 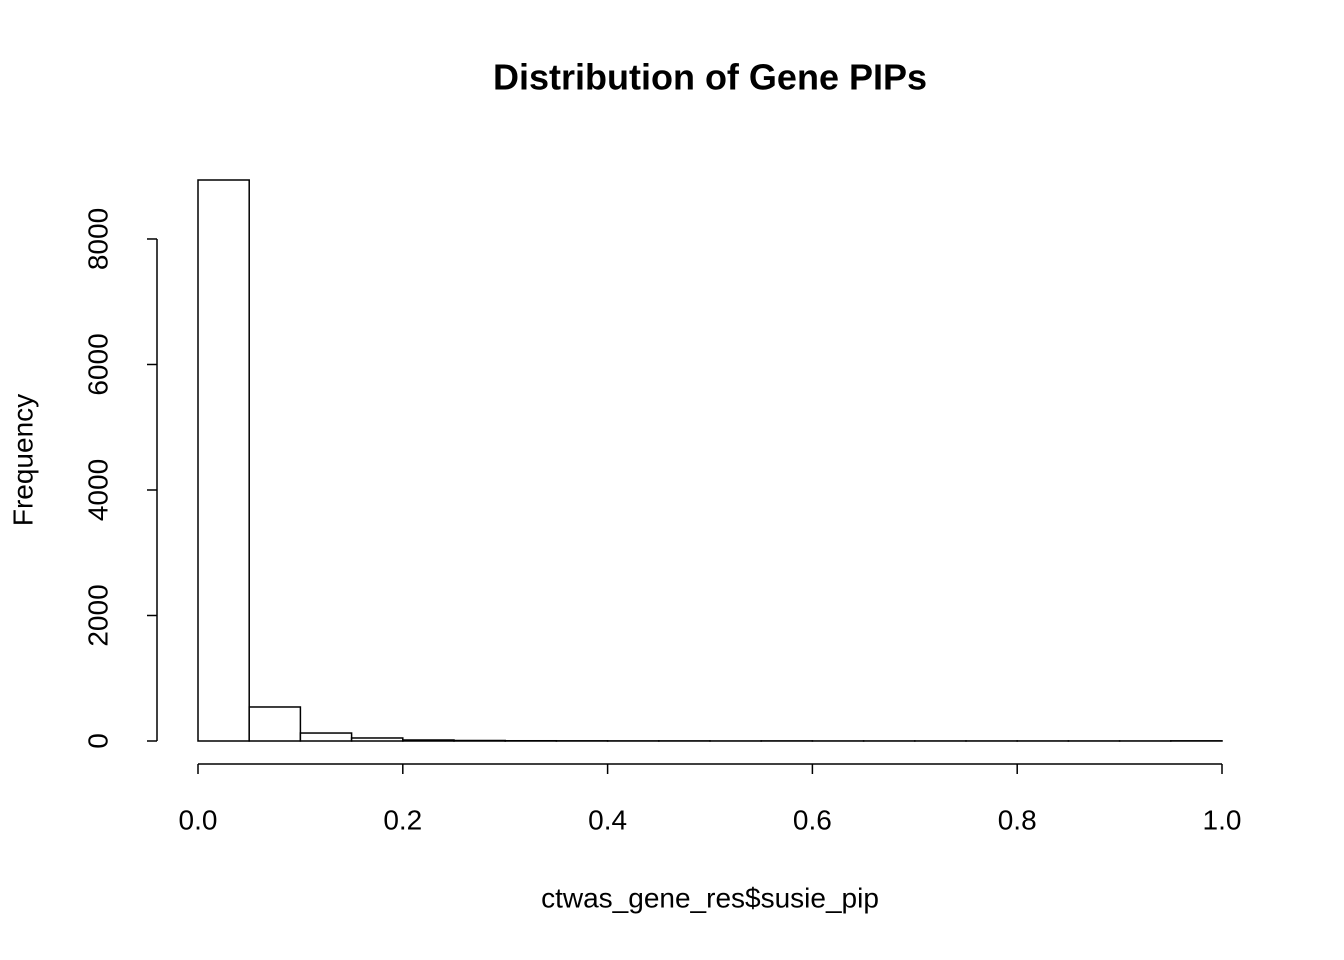 I want to click on y-tick-label: 0, so click(x=97, y=741).